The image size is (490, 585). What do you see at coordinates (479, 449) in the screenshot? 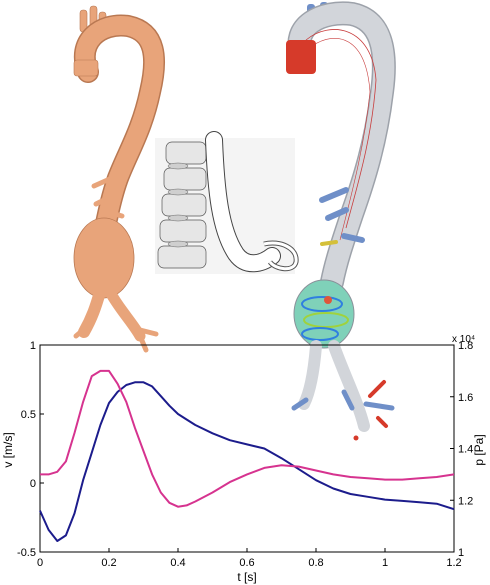
I see `y-axis-right-label: p [Pa]` at bounding box center [479, 449].